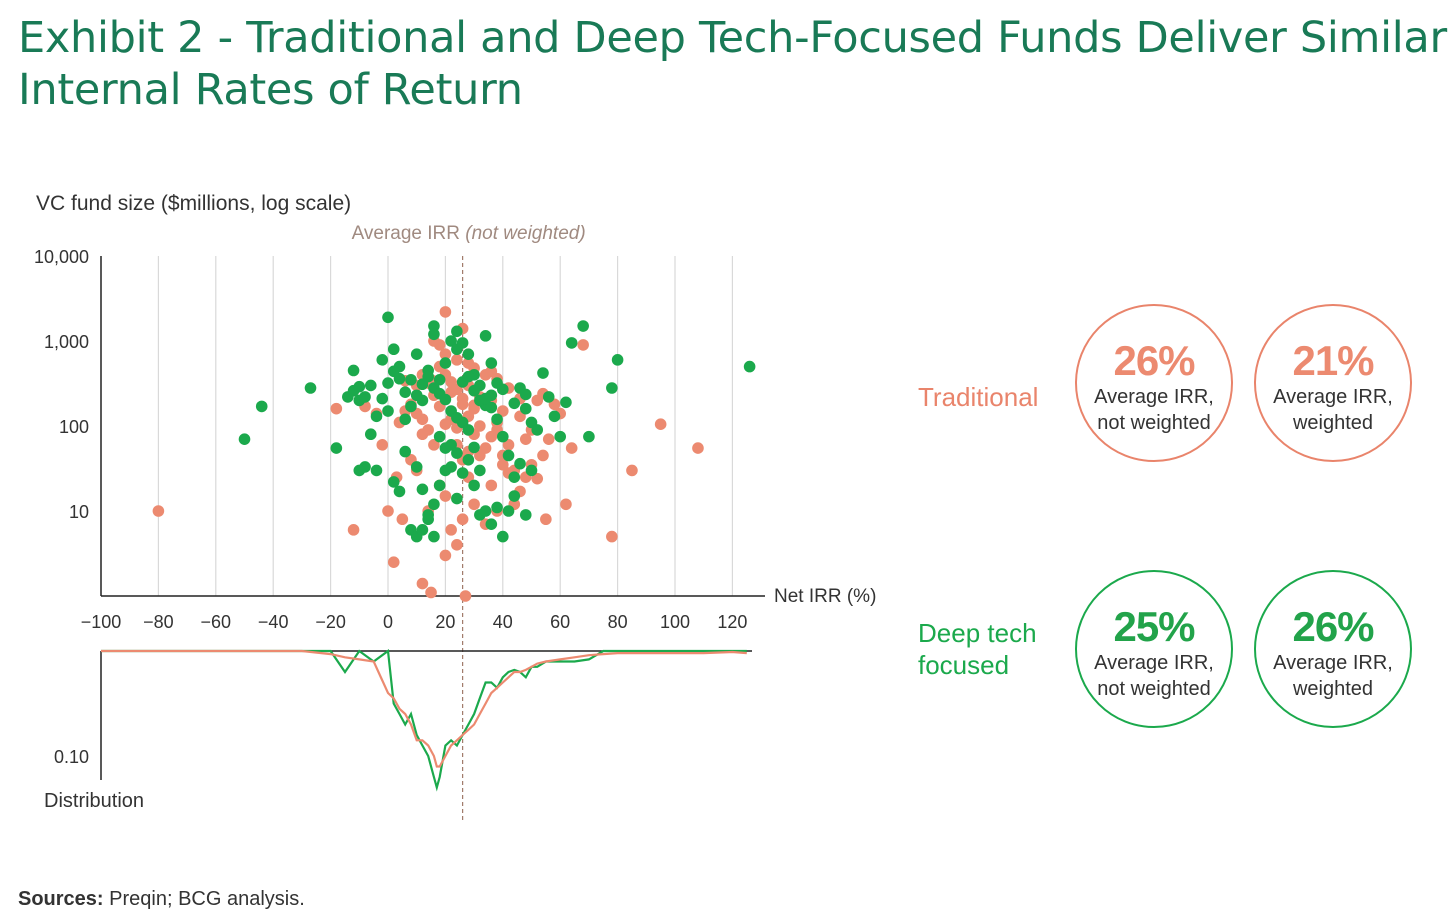  Describe the element at coordinates (101, 622) in the screenshot. I see `x-tick-label: −100` at that location.